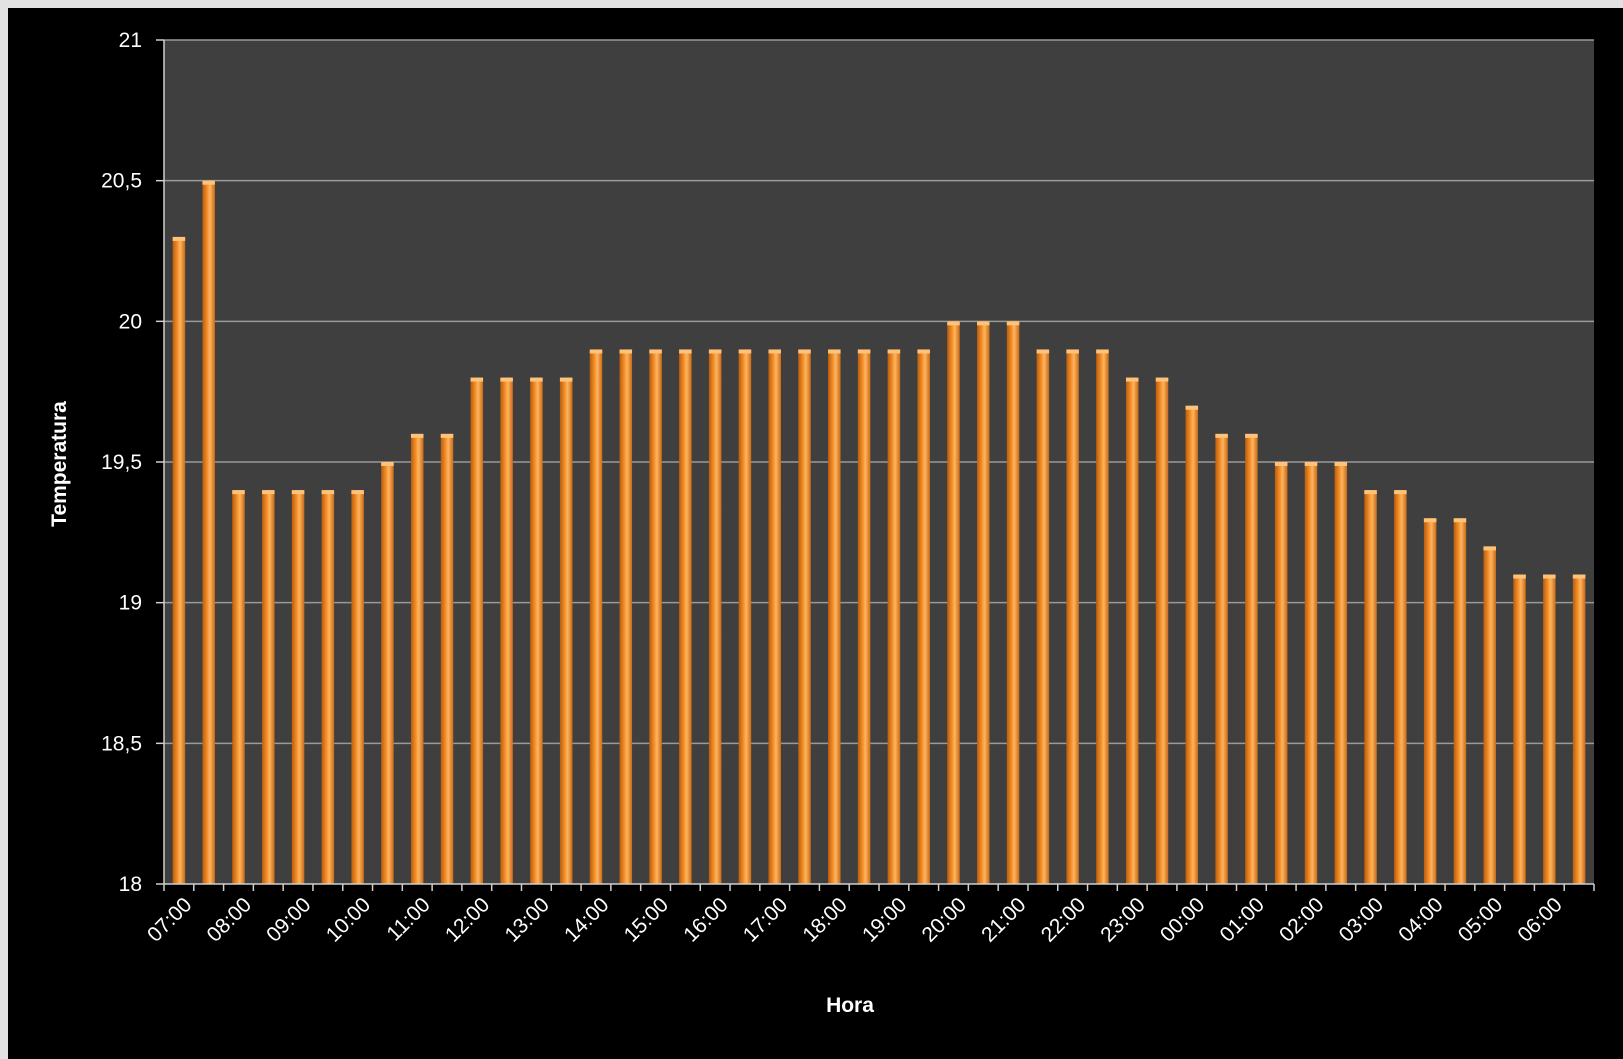 This screenshot has height=1059, width=1623. I want to click on y-tick-label: 18,5, so click(121, 743).